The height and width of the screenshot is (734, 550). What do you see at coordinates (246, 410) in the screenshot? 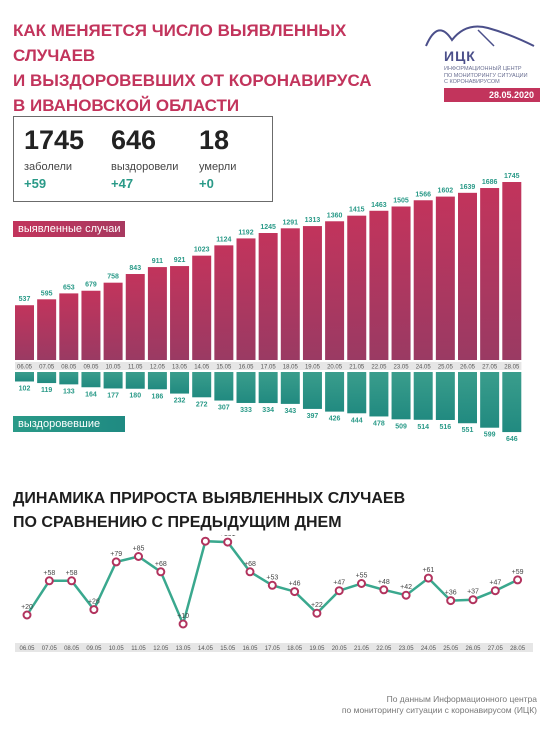
I see `recovered-value-label: 333` at bounding box center [246, 410].